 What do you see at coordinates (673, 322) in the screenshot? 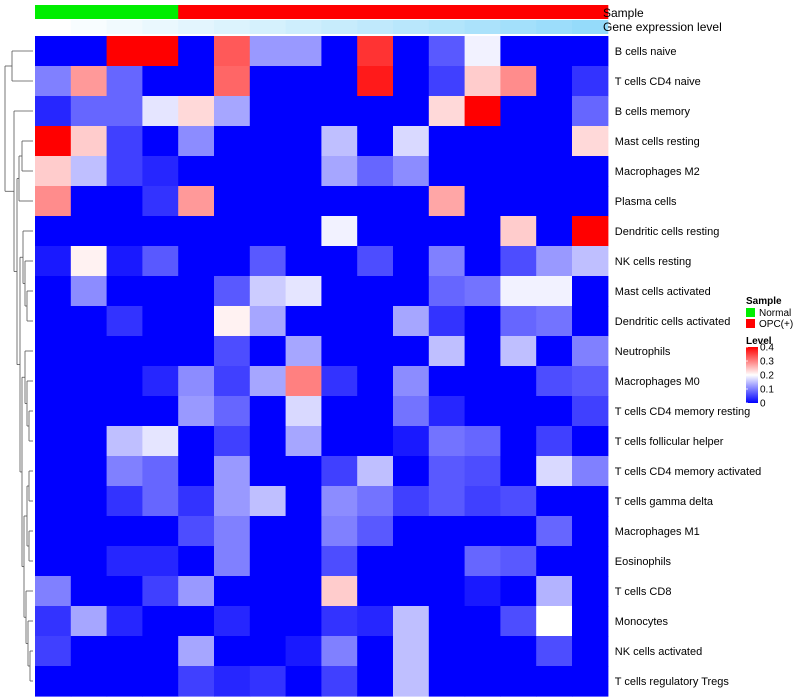
I see `row-label: Dendritic cells activated` at bounding box center [673, 322].